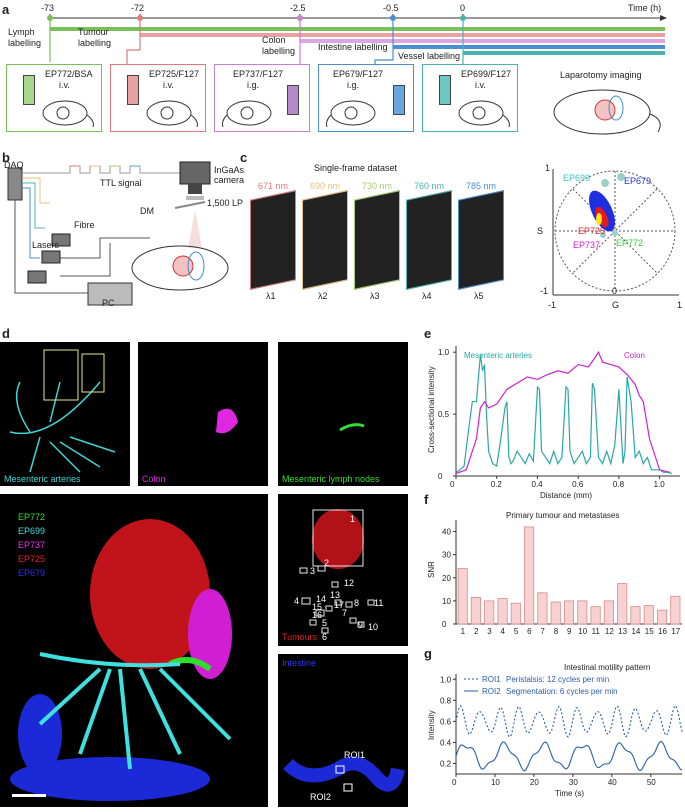  What do you see at coordinates (391, 8) in the screenshot?
I see `tick-label: -0.5` at bounding box center [391, 8].